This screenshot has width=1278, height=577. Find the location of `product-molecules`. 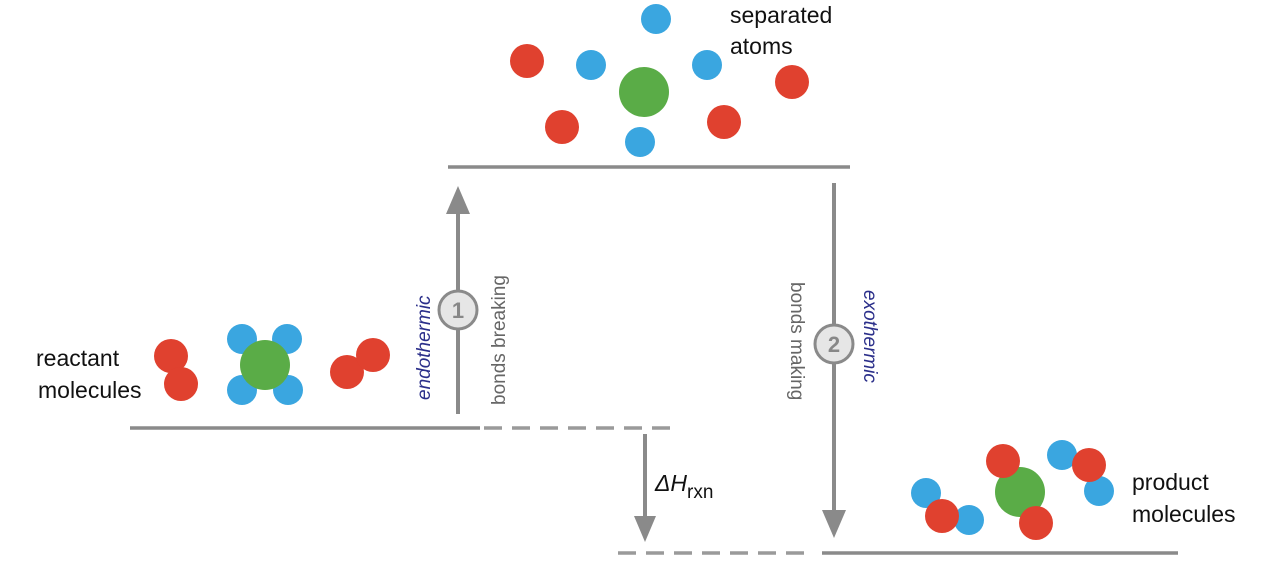

product-molecules is located at coordinates (1012, 490).